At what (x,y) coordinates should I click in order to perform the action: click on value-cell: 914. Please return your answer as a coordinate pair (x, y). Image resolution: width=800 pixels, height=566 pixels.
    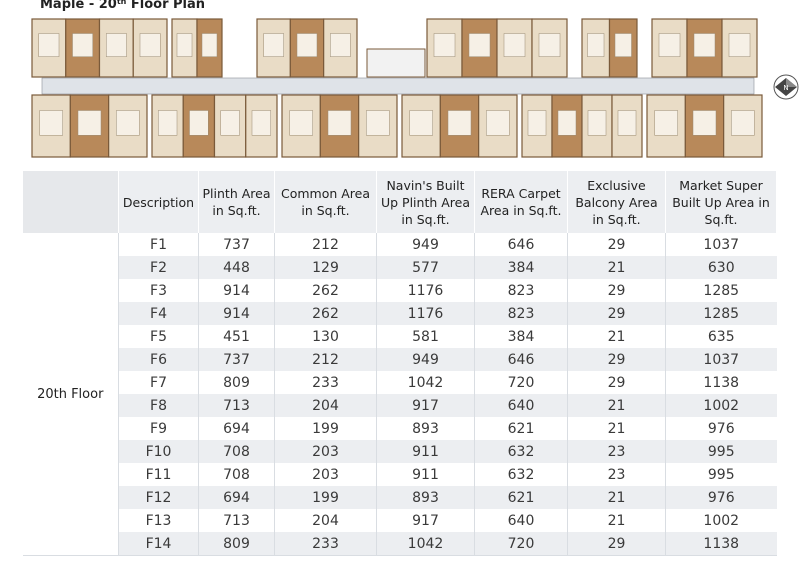
    Looking at the image, I should click on (236, 313).